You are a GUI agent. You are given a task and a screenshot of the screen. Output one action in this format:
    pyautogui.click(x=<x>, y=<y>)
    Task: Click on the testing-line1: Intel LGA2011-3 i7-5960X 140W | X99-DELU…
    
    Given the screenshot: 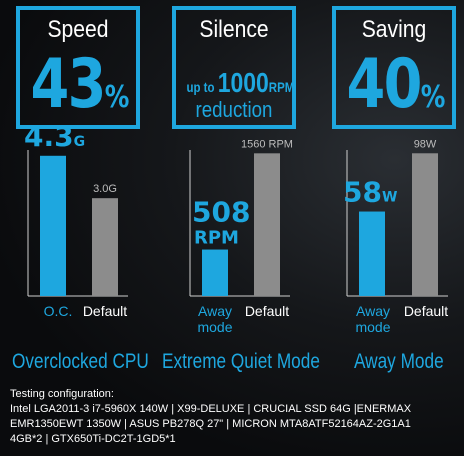 What is the action you would take?
    pyautogui.click(x=211, y=409)
    